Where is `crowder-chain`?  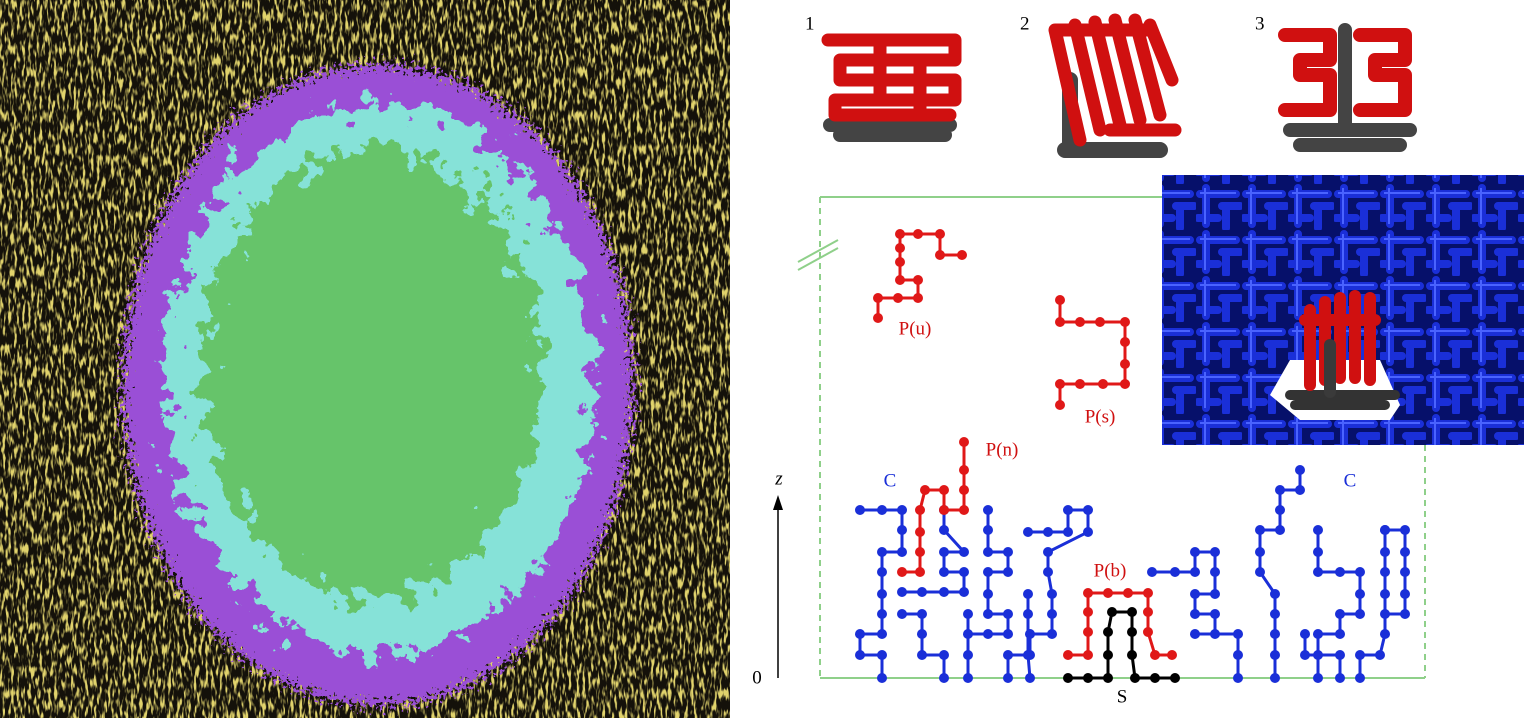 crowder-chain is located at coordinates (1280, 574).